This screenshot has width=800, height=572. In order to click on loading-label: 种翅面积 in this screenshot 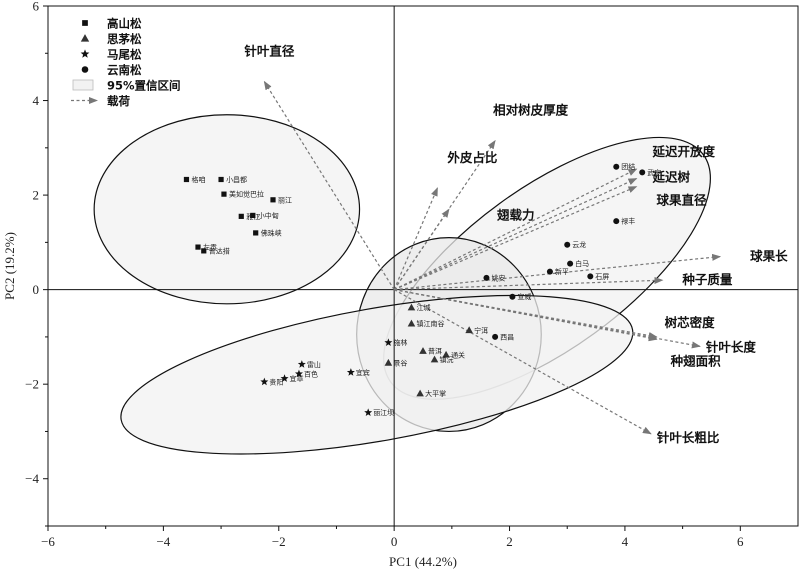, I will do `click(696, 360)`.